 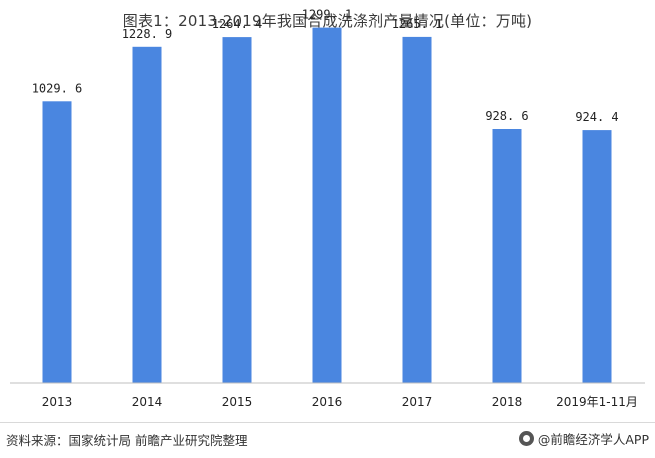 What do you see at coordinates (237, 210) in the screenshot?
I see `bar-2015` at bounding box center [237, 210].